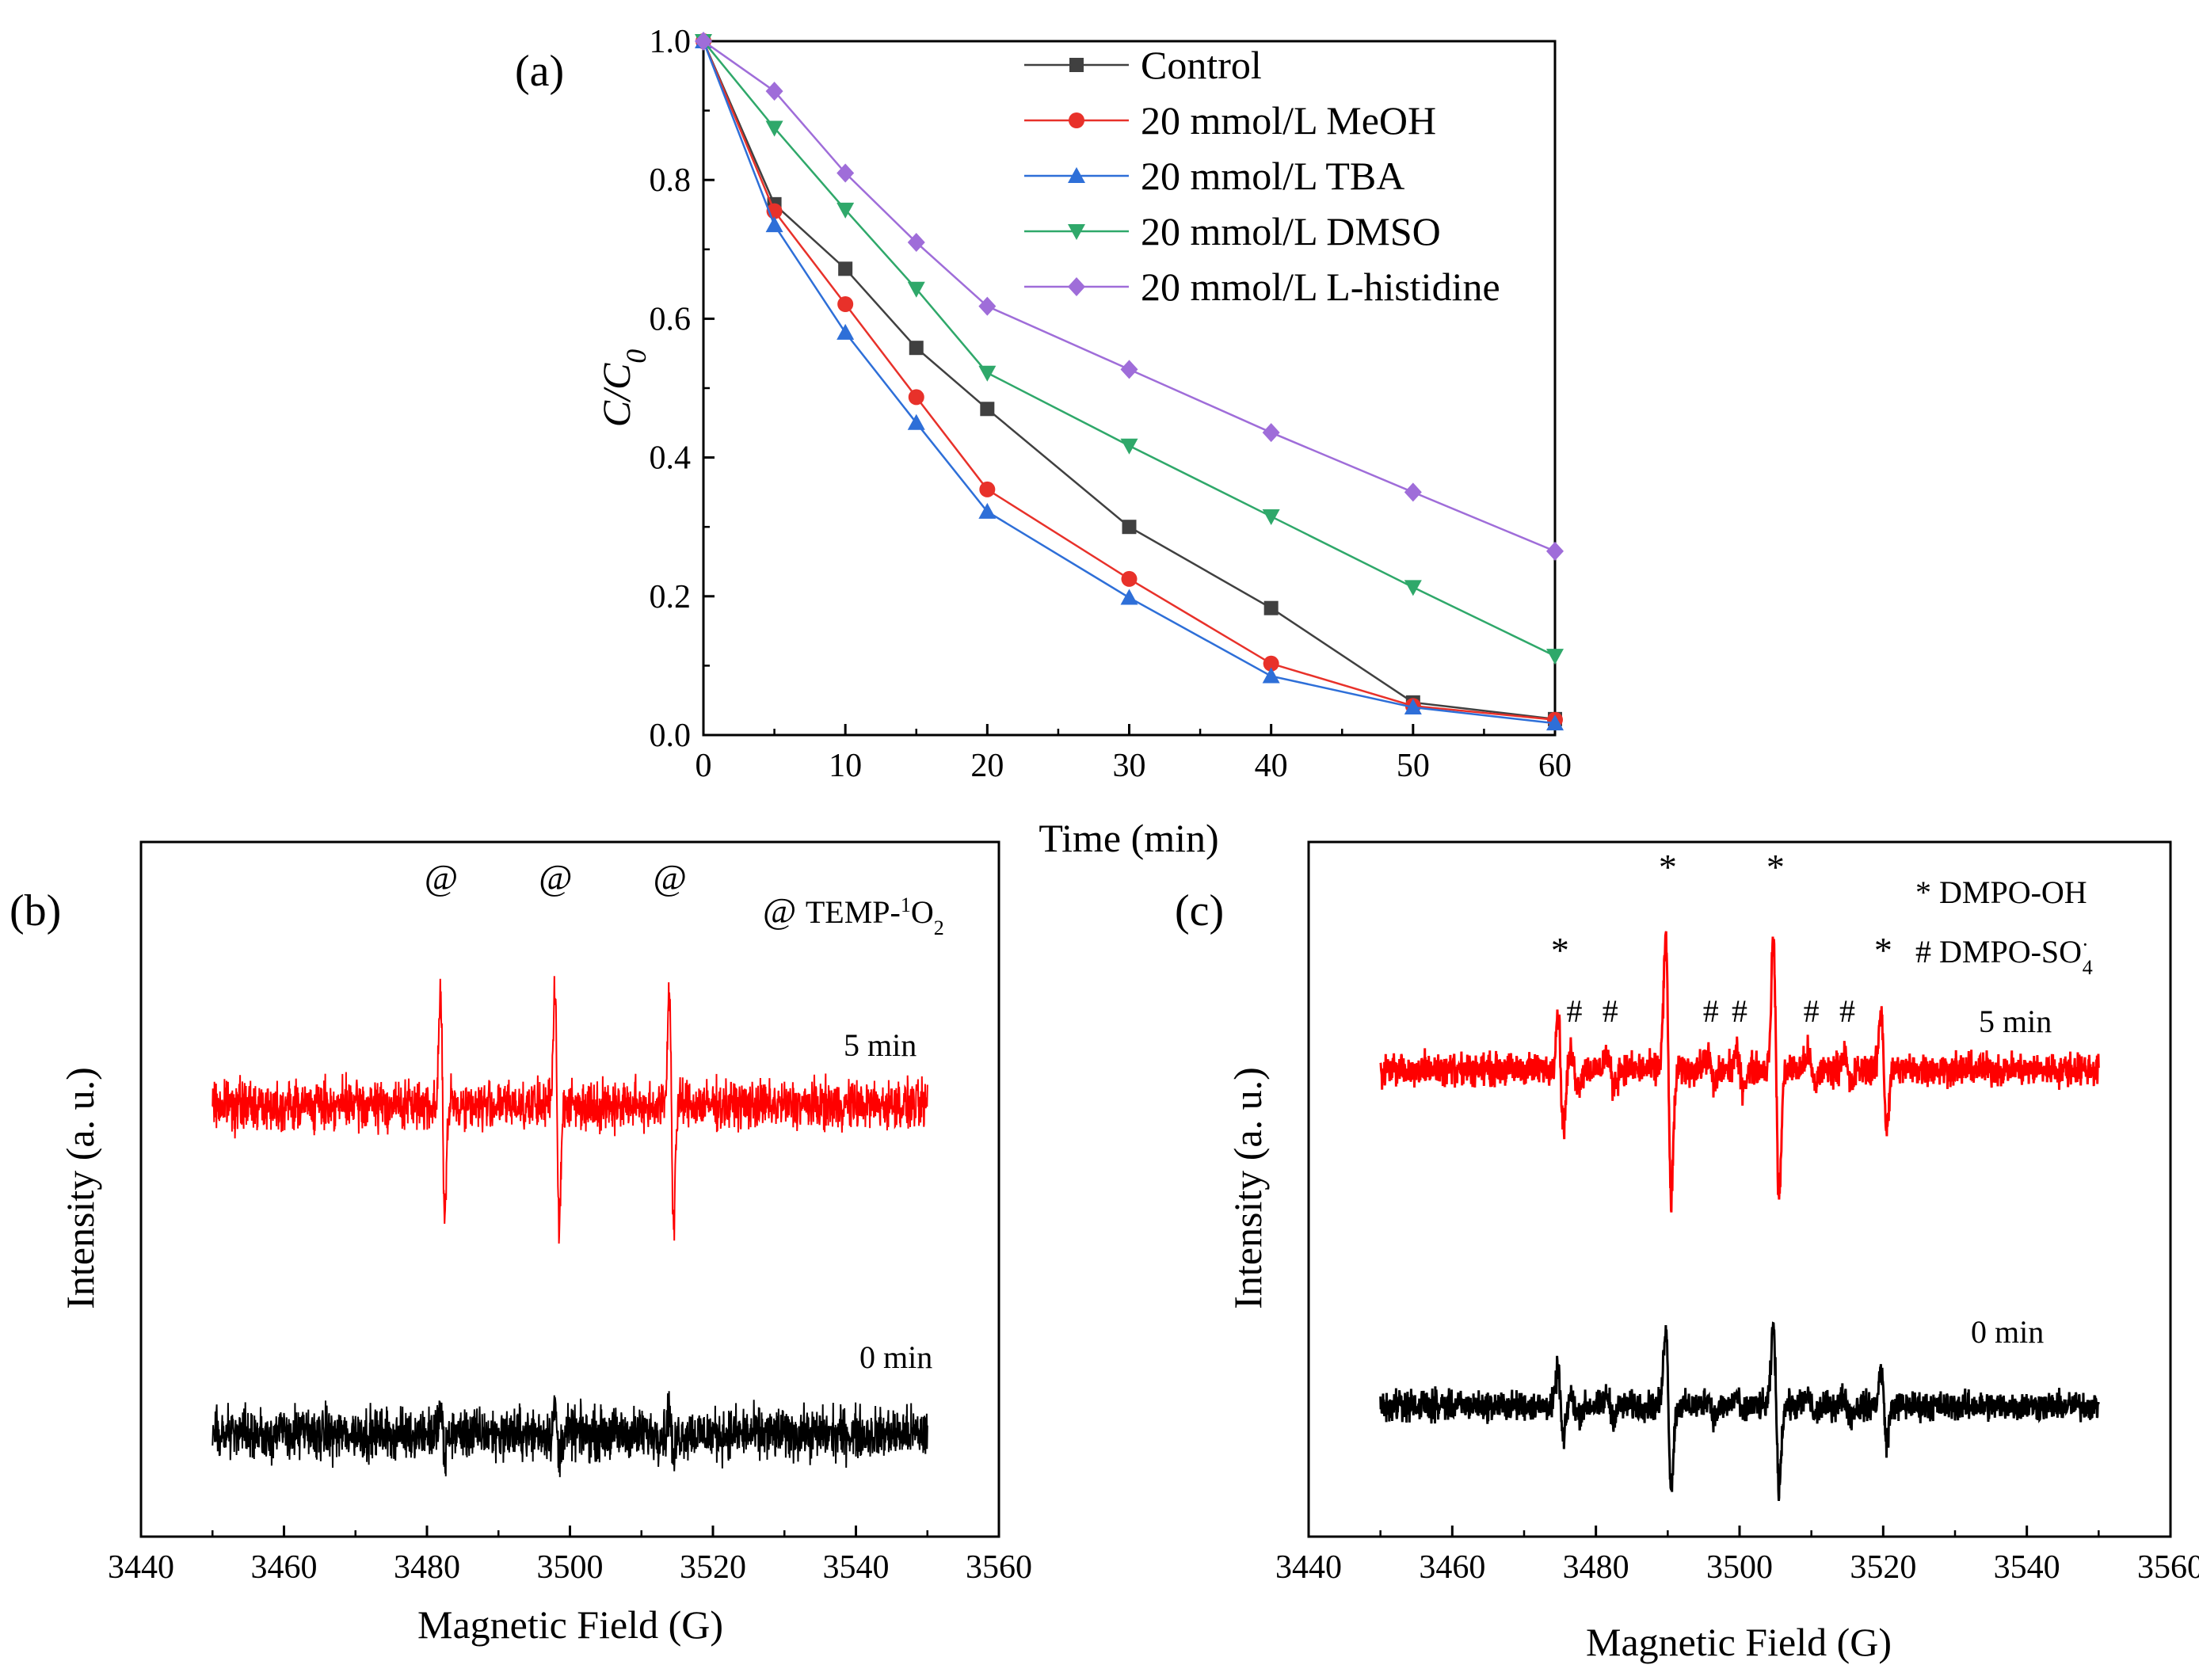 The height and width of the screenshot is (1680, 2199). What do you see at coordinates (1076, 120) in the screenshot?
I see `legend-marker-20-mmol-l-meoh` at bounding box center [1076, 120].